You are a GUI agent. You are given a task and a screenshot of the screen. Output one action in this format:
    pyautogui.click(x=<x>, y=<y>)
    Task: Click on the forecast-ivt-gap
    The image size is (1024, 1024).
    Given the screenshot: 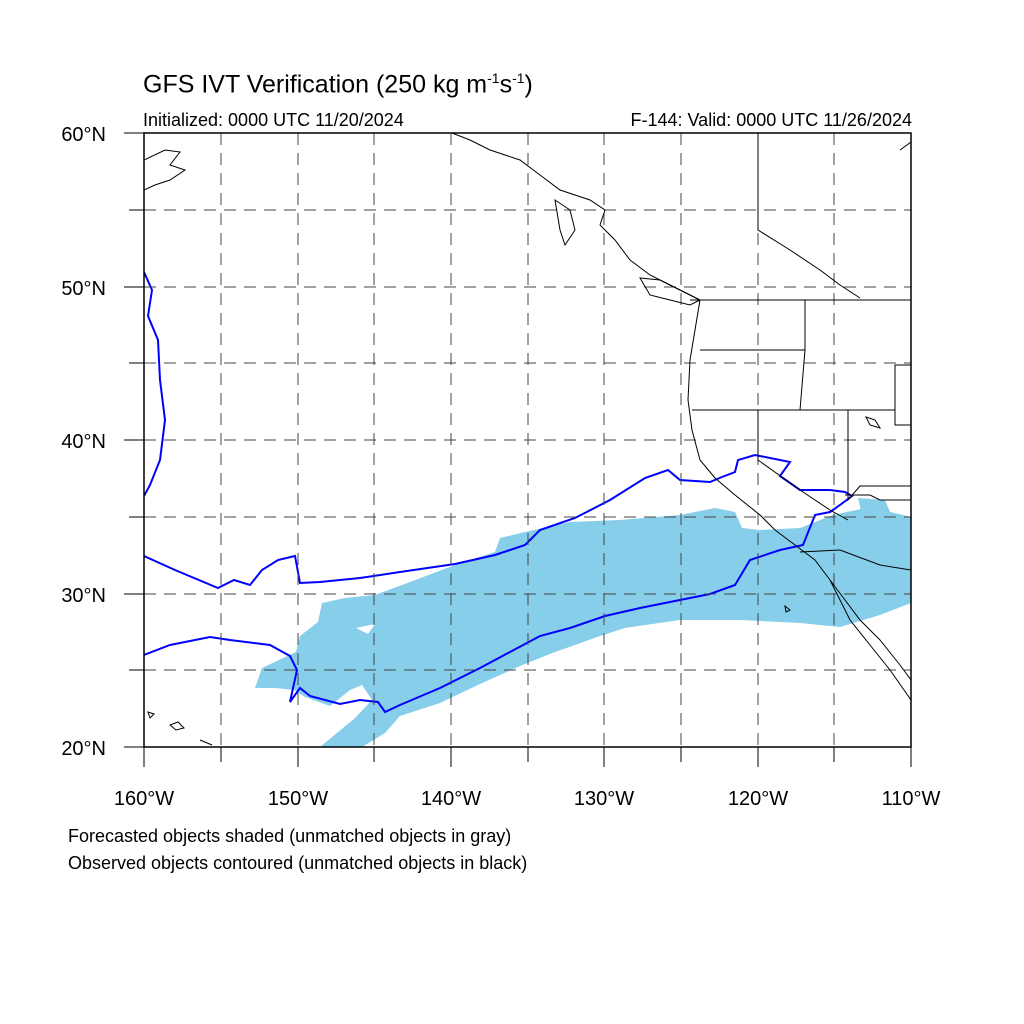 What is the action you would take?
    pyautogui.click(x=365, y=629)
    